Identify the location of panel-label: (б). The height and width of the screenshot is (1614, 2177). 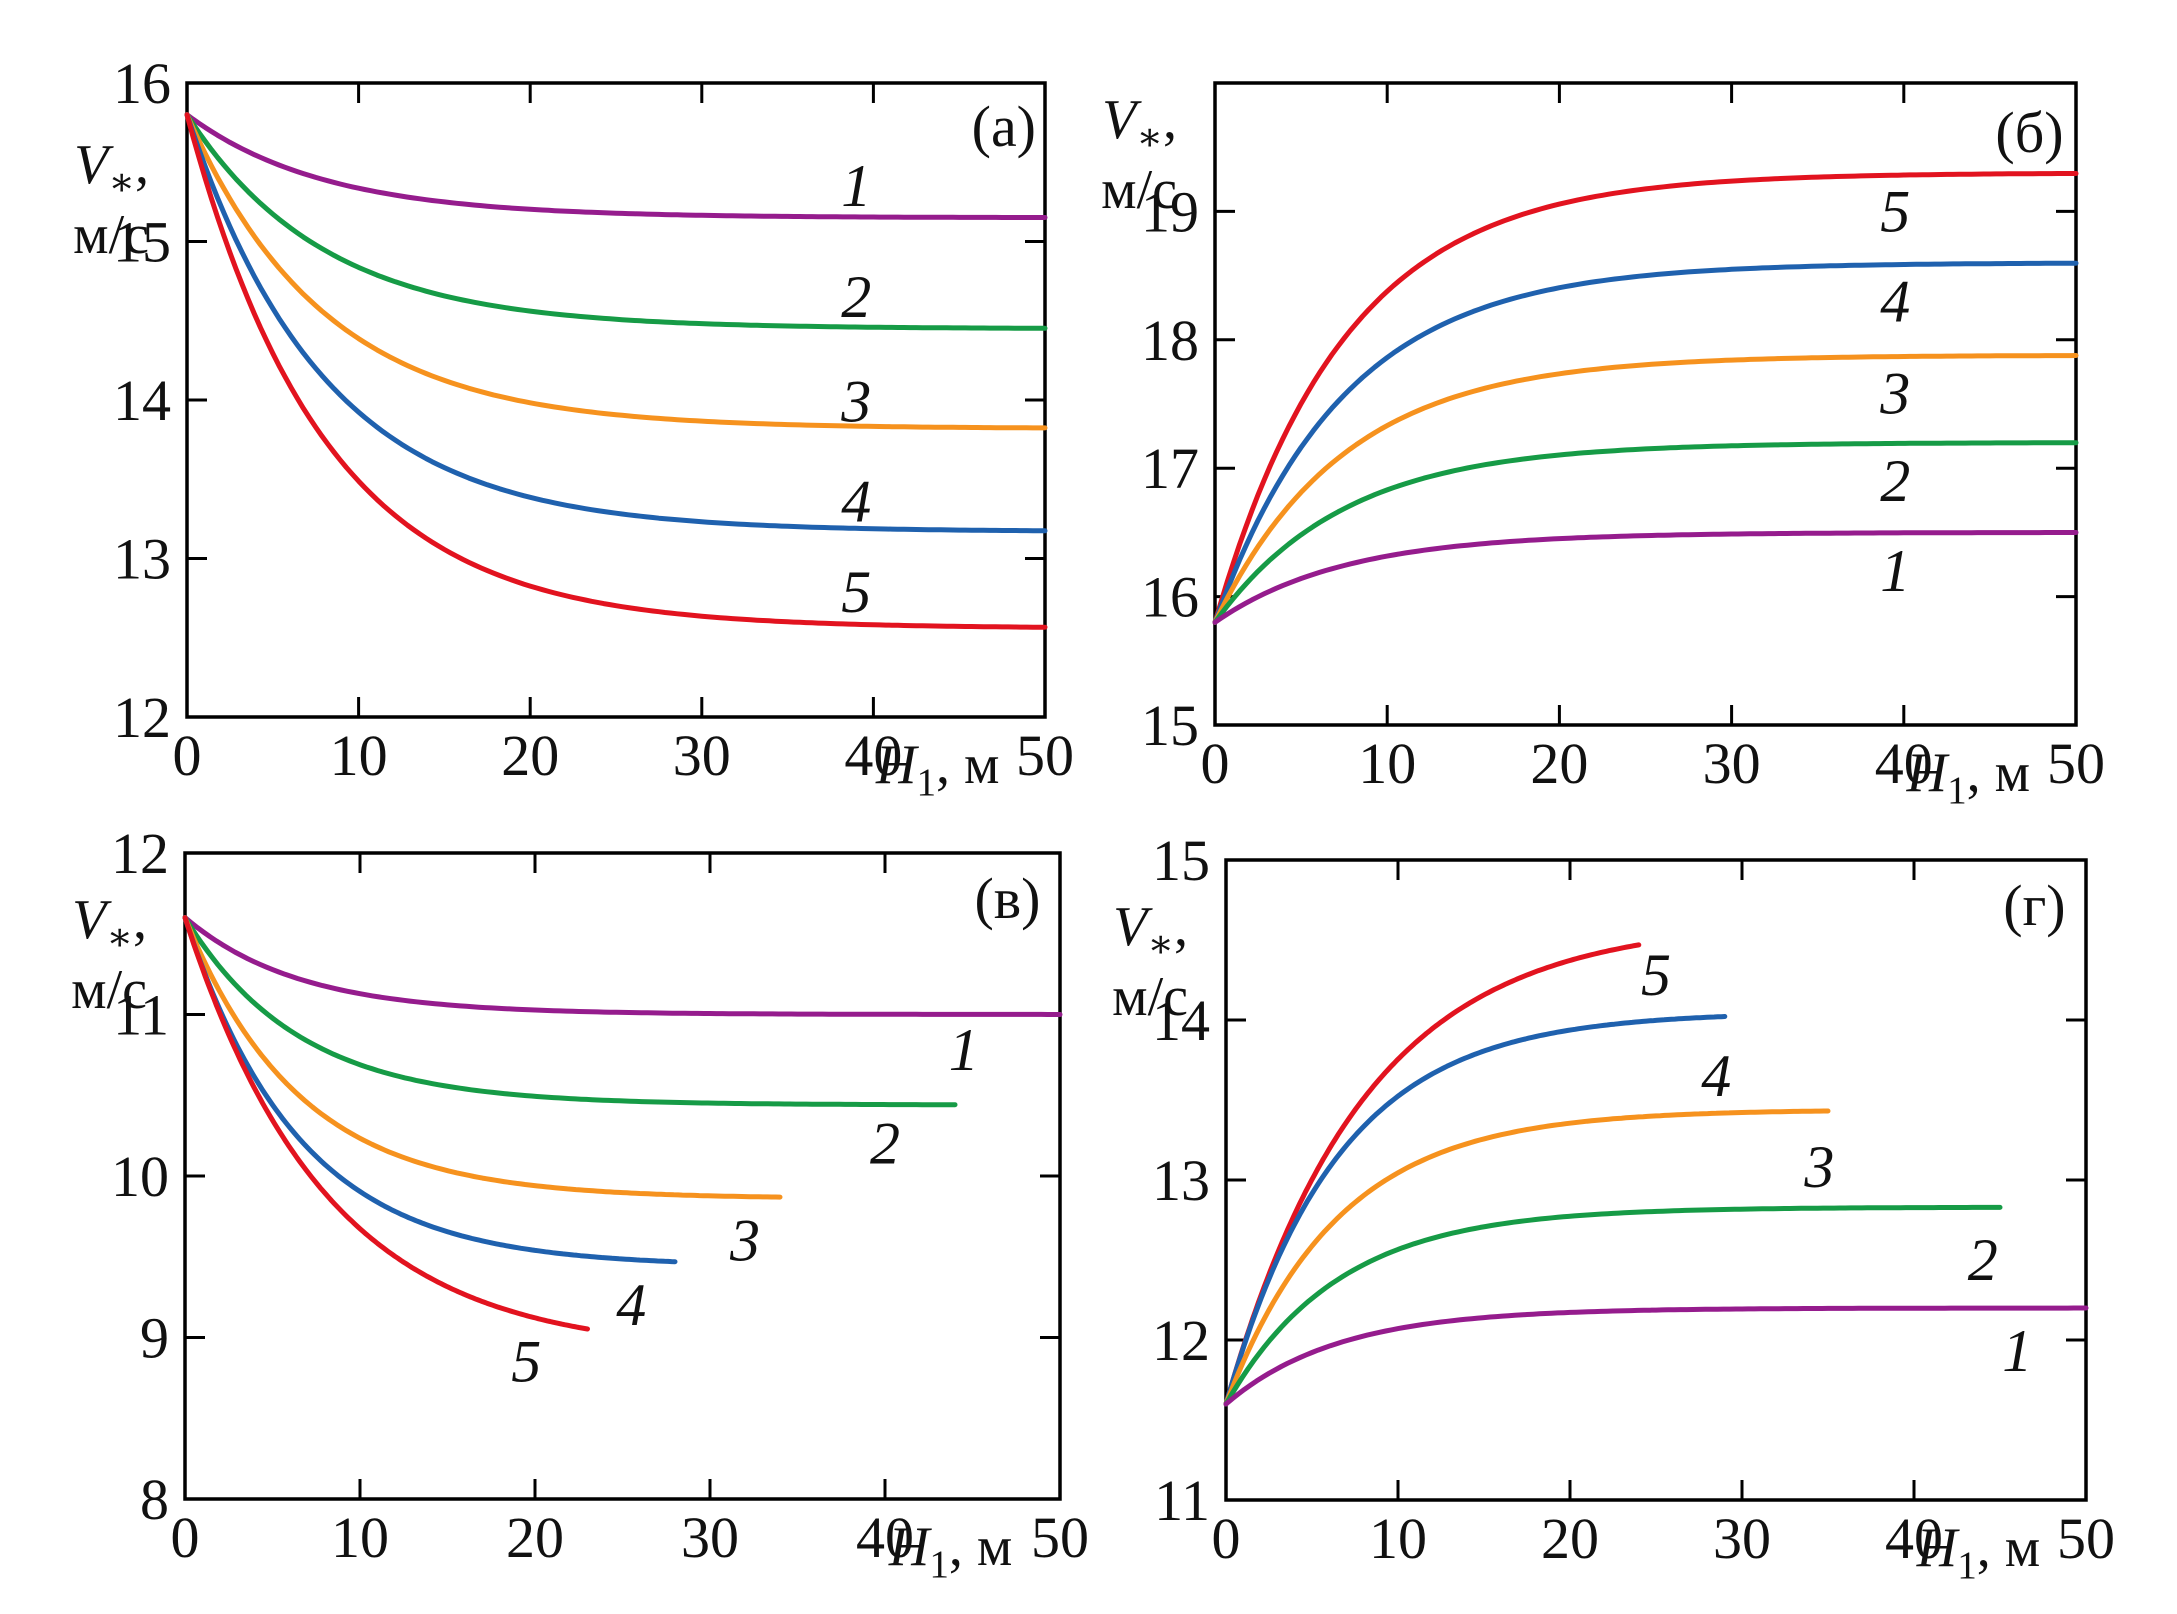
(2029, 132).